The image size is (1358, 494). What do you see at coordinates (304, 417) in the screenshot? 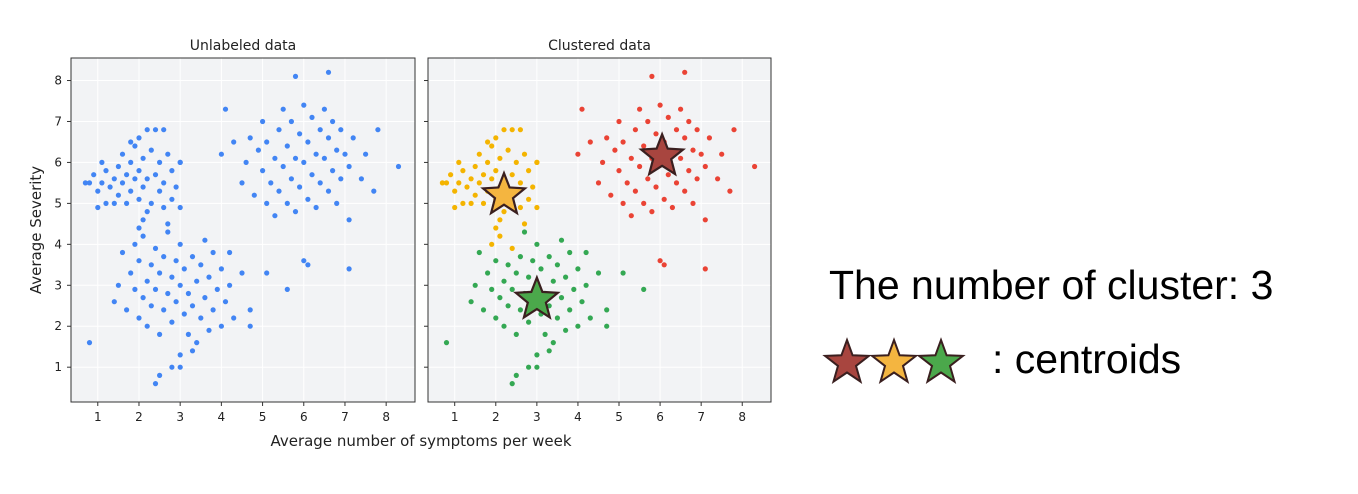
I see `x-tick-label: 6` at bounding box center [304, 417].